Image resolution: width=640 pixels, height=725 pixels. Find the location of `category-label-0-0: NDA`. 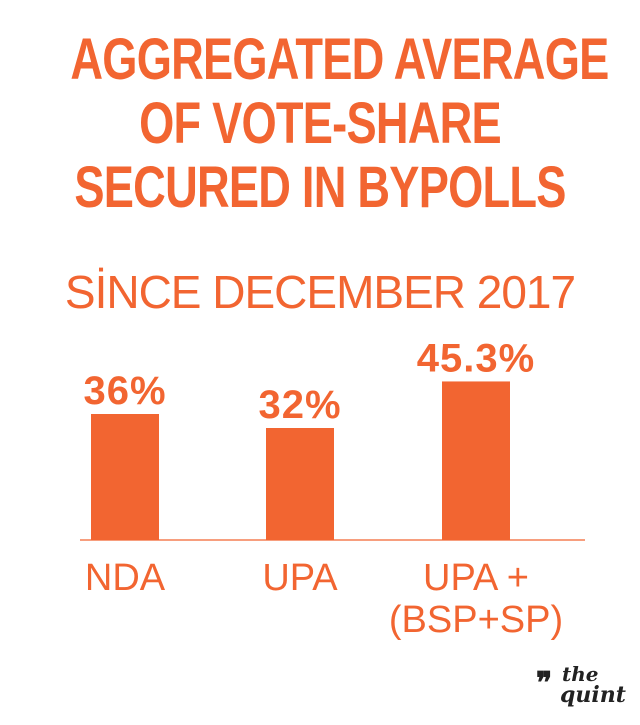

category-label-0-0: NDA is located at coordinates (125, 578).